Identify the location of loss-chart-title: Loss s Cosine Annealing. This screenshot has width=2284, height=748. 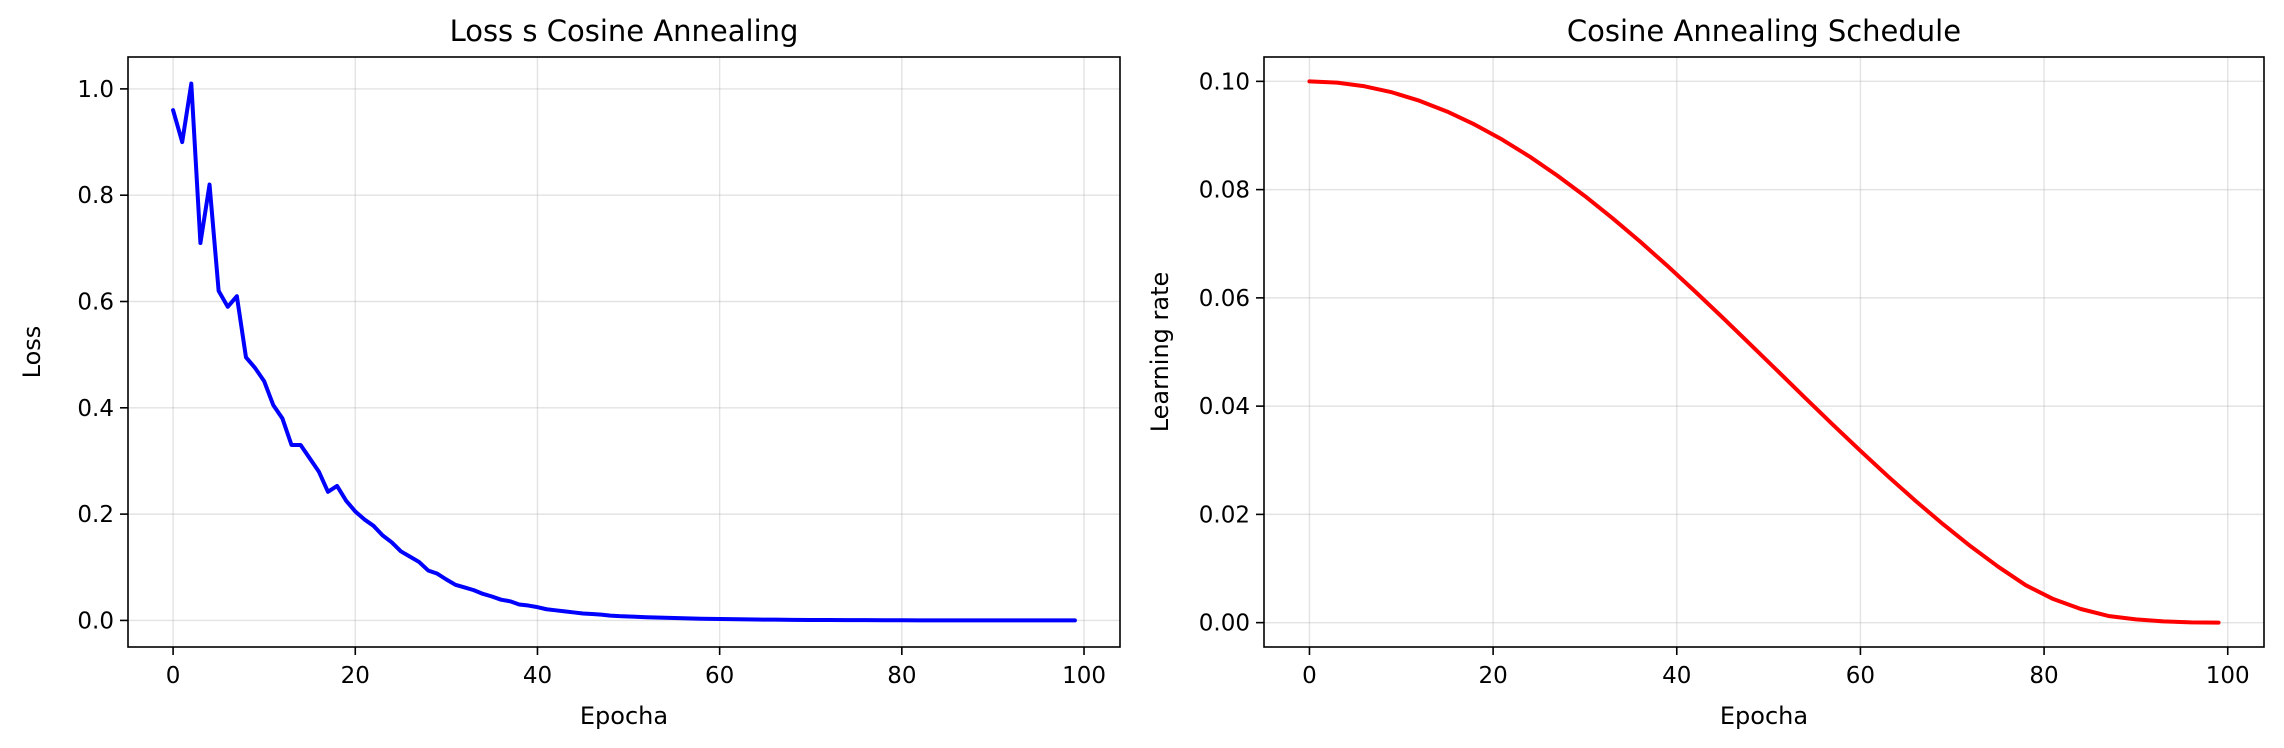
(624, 31).